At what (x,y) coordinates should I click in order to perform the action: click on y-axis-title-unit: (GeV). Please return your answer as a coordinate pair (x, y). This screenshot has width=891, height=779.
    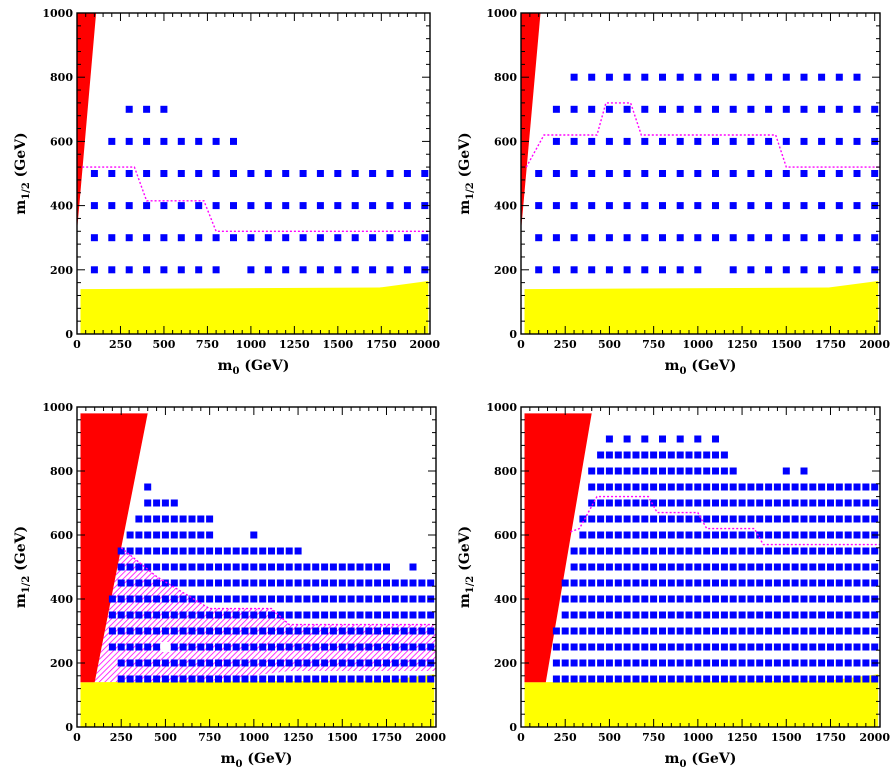
    Looking at the image, I should click on (465, 551).